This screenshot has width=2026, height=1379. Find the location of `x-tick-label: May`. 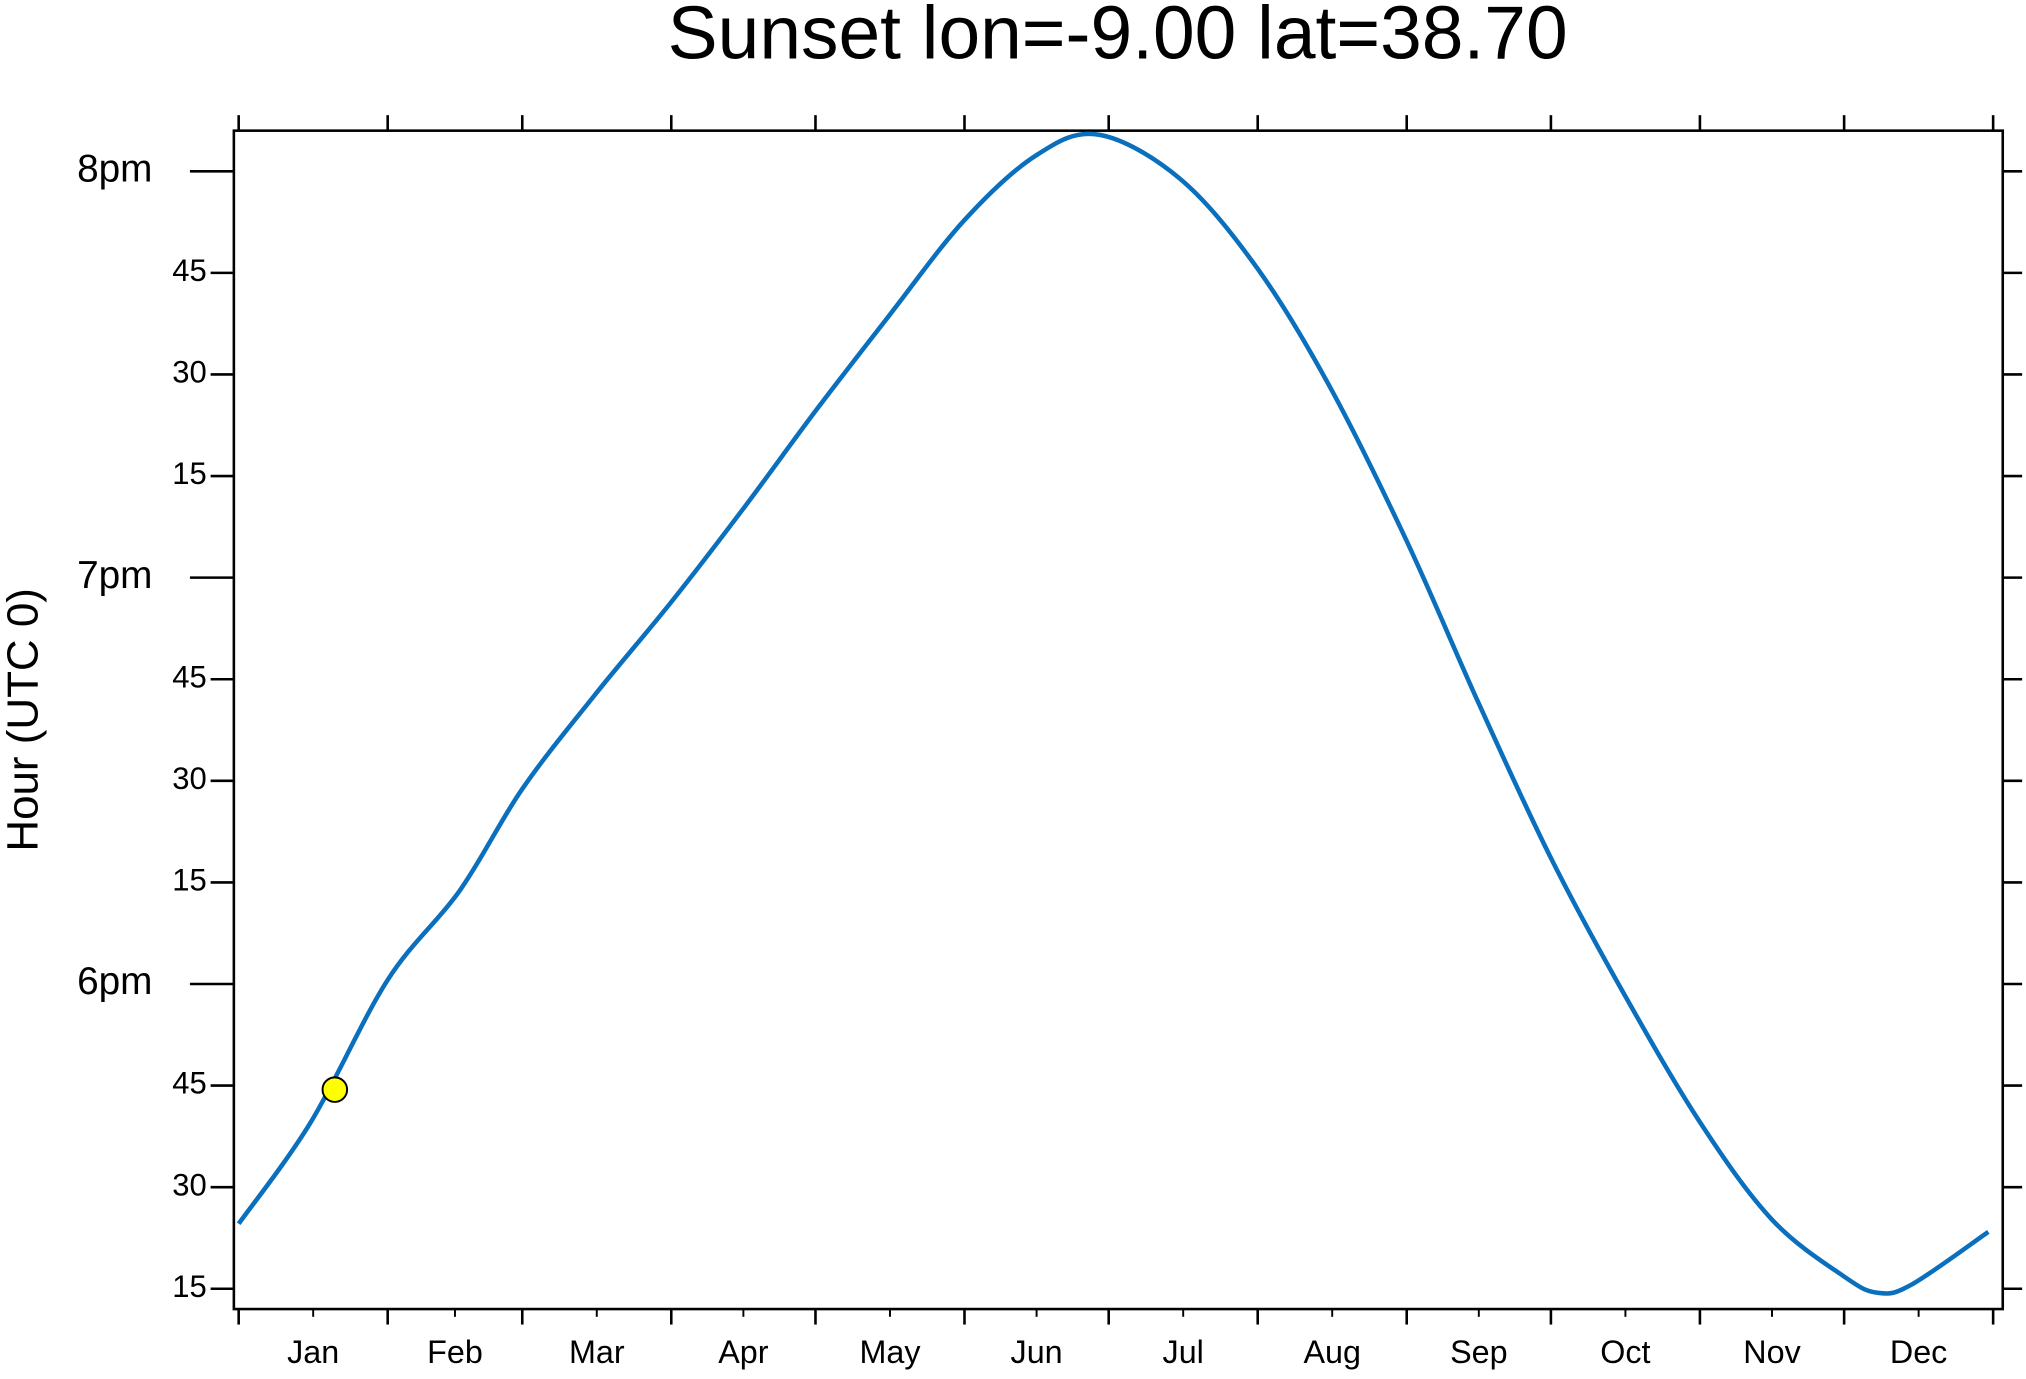

x-tick-label: May is located at coordinates (890, 1352).